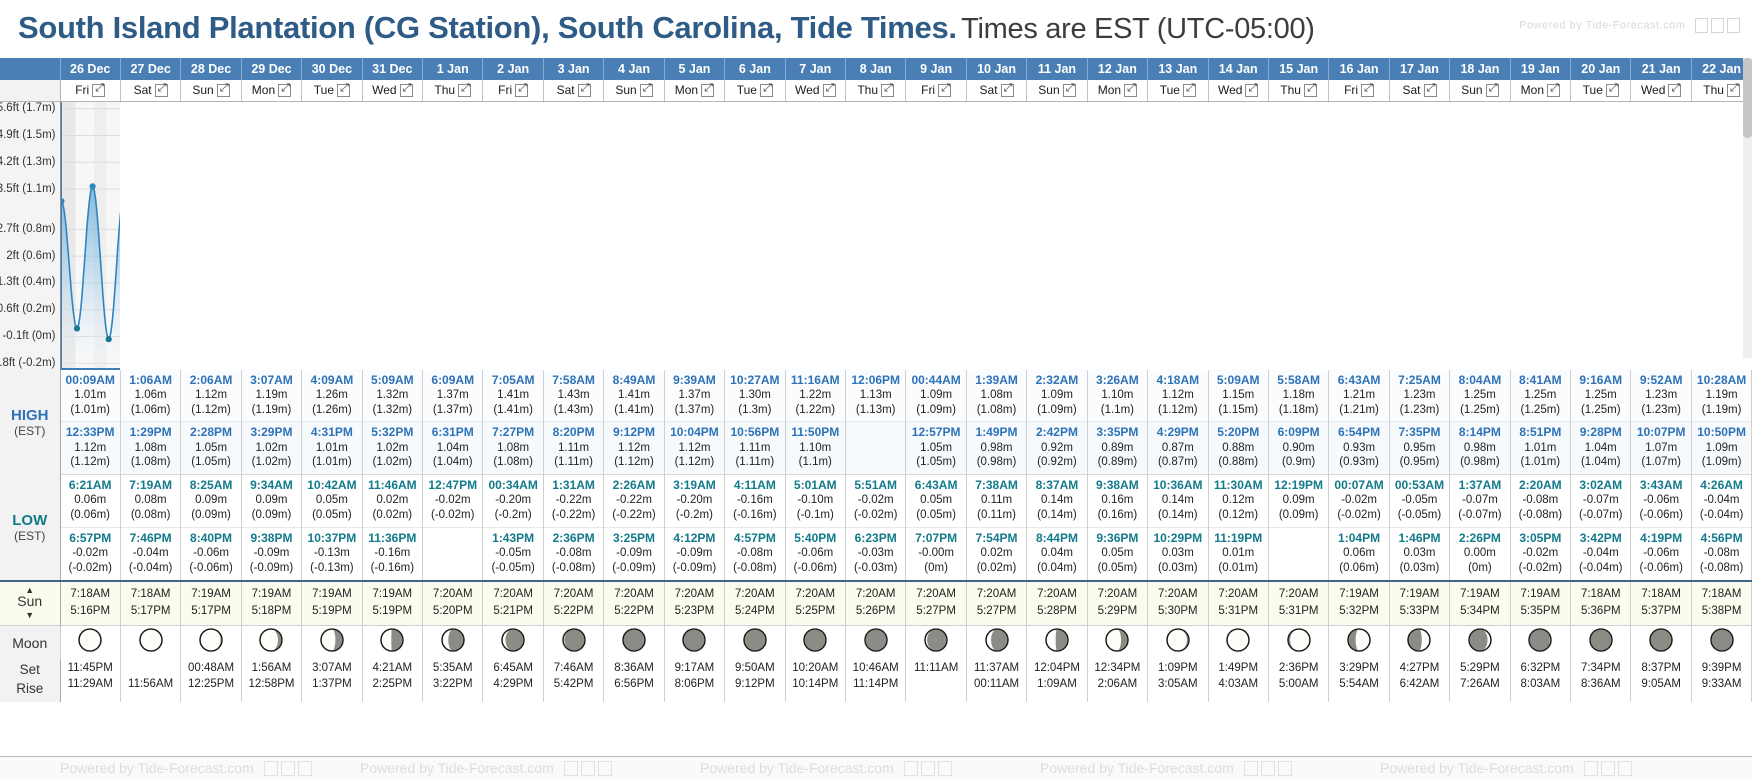 This screenshot has height=780, width=1752. Describe the element at coordinates (151, 91) in the screenshot. I see `weekday-cell-1: Sat` at that location.